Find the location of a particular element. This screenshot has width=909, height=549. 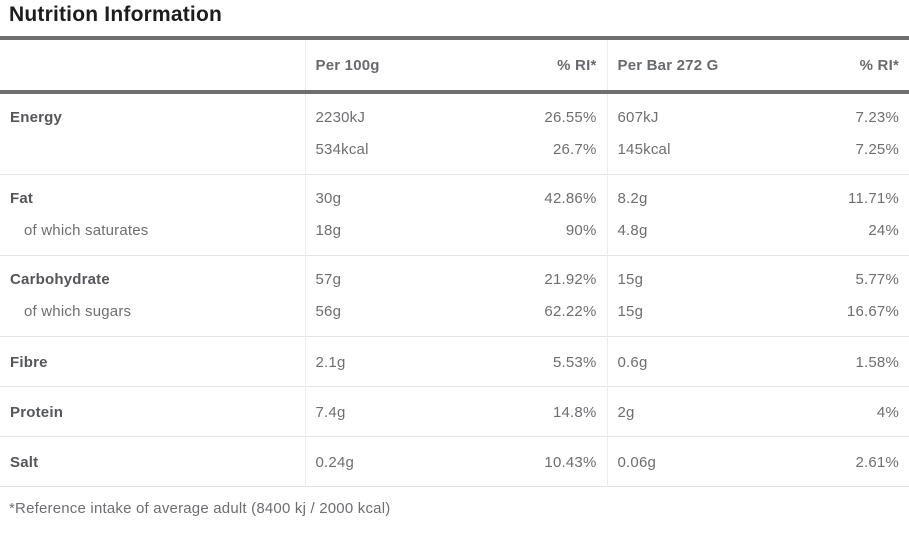

per-100g-ri-cell: 42.86% is located at coordinates (531, 196).